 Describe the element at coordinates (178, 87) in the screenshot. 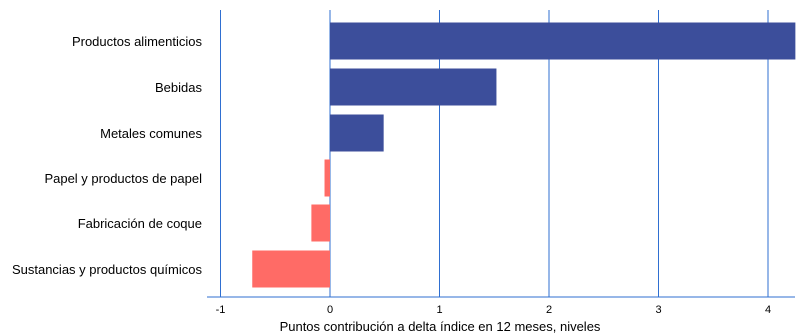

I see `category-label-1: Bebidas` at that location.